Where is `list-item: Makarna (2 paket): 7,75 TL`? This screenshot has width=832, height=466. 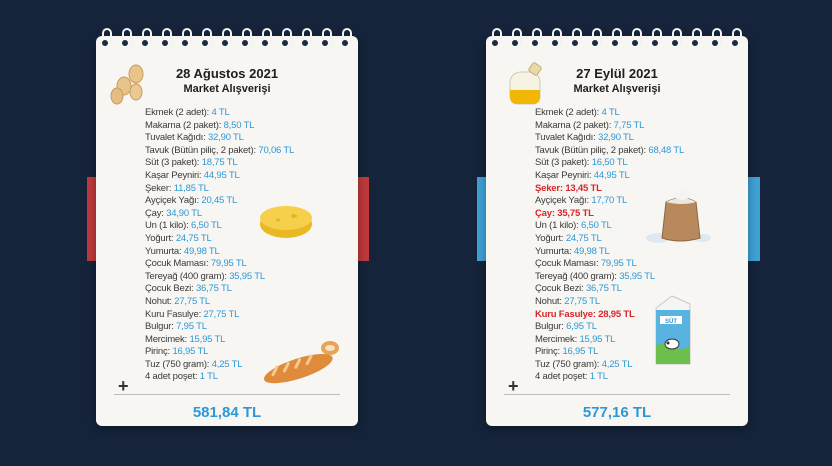 list-item: Makarna (2 paket): 7,75 TL is located at coordinates (609, 126).